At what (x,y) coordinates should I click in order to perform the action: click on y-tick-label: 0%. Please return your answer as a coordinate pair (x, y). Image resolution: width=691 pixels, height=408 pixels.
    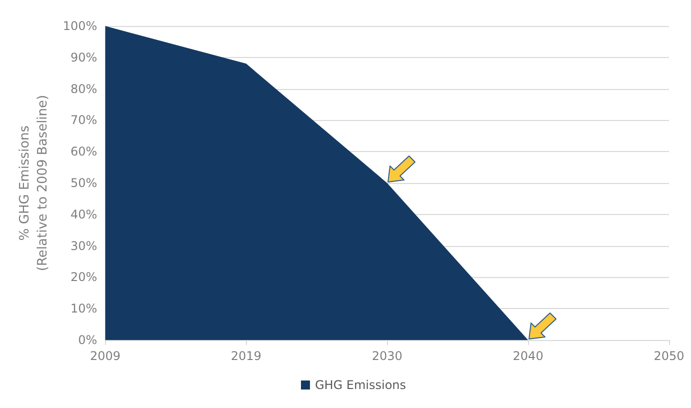
    Looking at the image, I should click on (88, 340).